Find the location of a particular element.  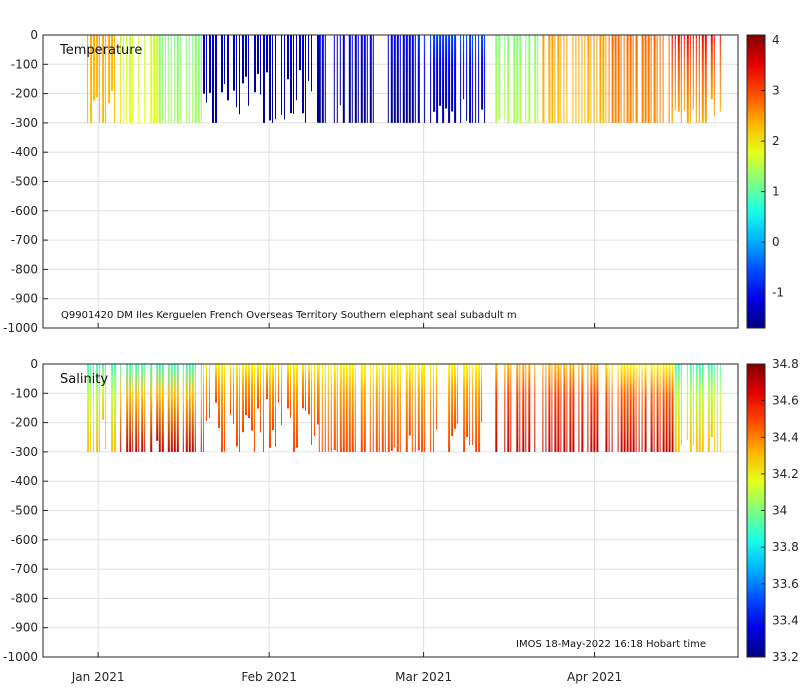

panel-title: Salinity is located at coordinates (84, 379).